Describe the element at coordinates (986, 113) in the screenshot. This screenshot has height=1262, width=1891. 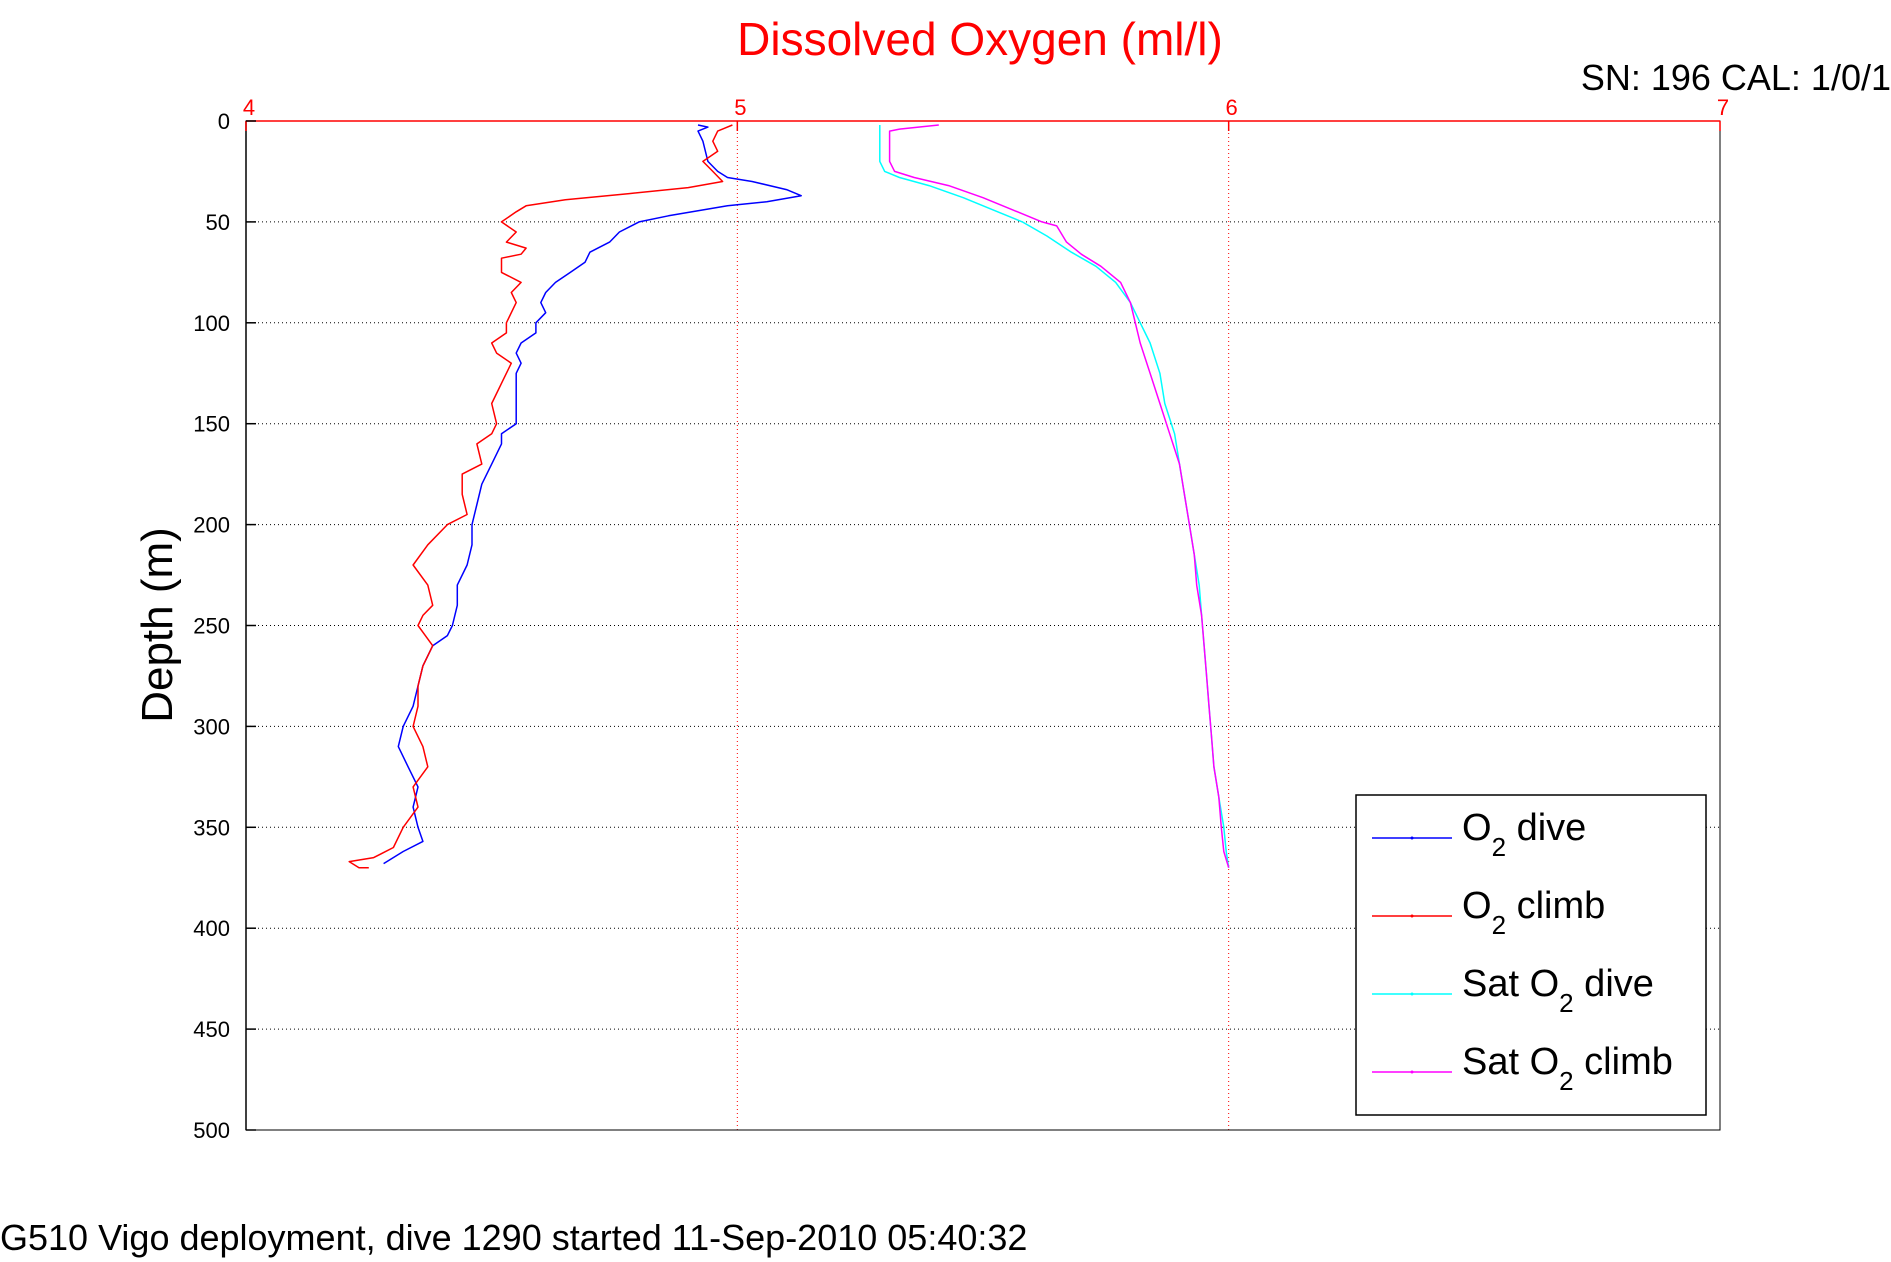
I see `x-axis-ticks: 4 5 6 7` at that location.